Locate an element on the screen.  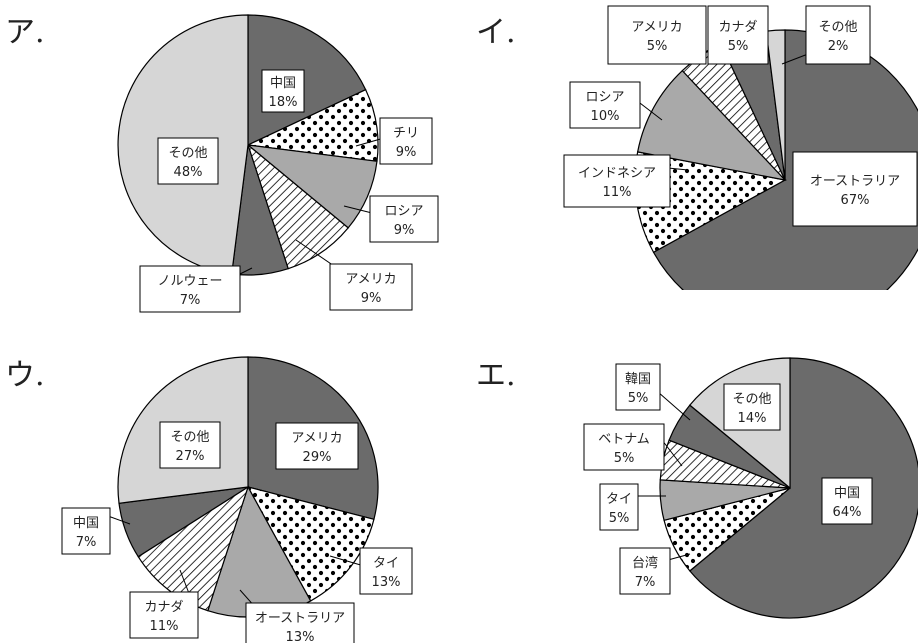
slice-label: ロシア 10% is located at coordinates (616, 105).